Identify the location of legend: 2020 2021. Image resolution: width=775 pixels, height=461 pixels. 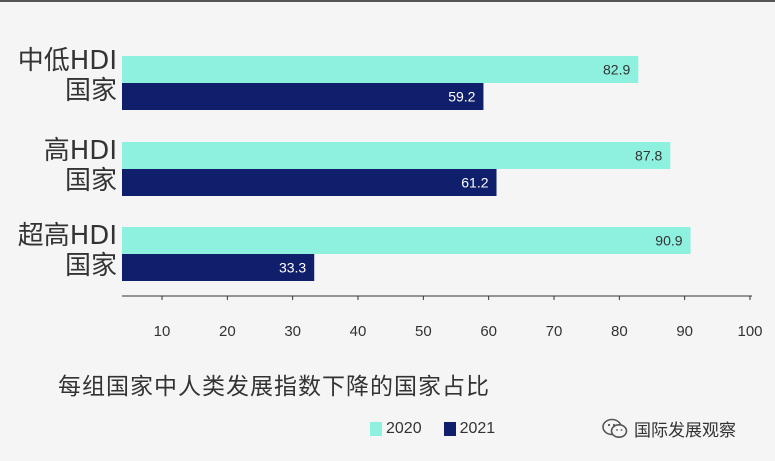
(443, 429).